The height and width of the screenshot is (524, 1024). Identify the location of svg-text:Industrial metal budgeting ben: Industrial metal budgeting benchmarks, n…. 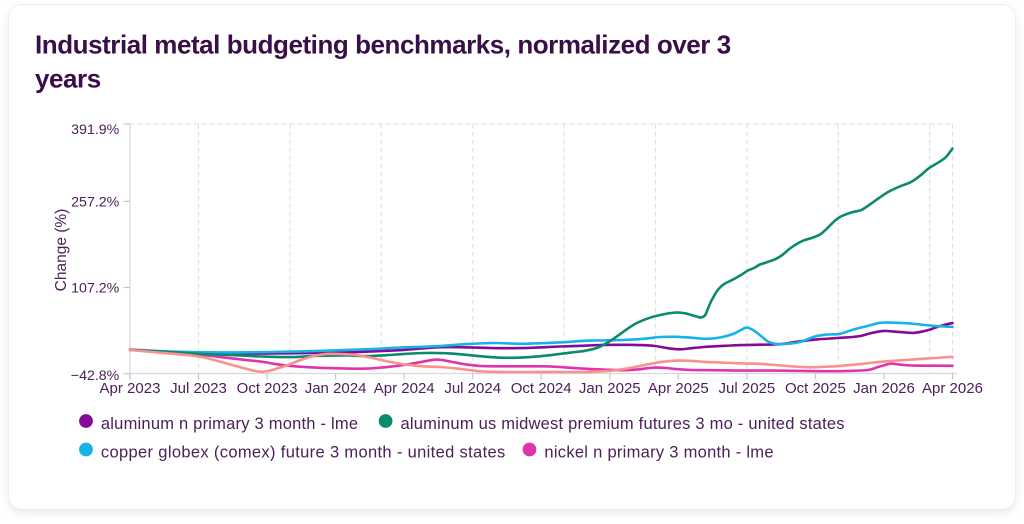
(383, 45).